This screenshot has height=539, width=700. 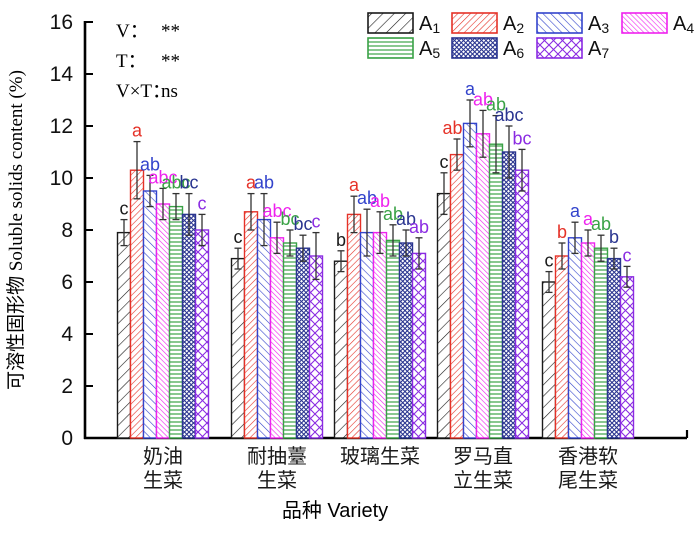 I want to click on bar-A1-香港软尾生菜, so click(x=549, y=360).